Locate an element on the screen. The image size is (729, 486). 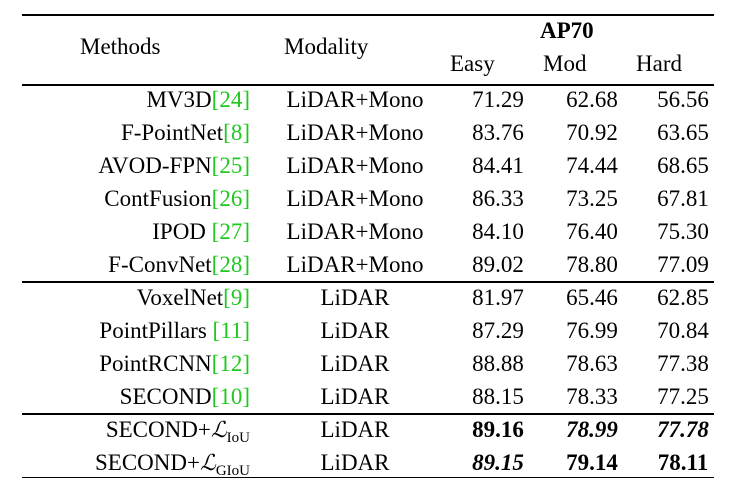
method-name: PointRCNN[12] is located at coordinates (136, 364).